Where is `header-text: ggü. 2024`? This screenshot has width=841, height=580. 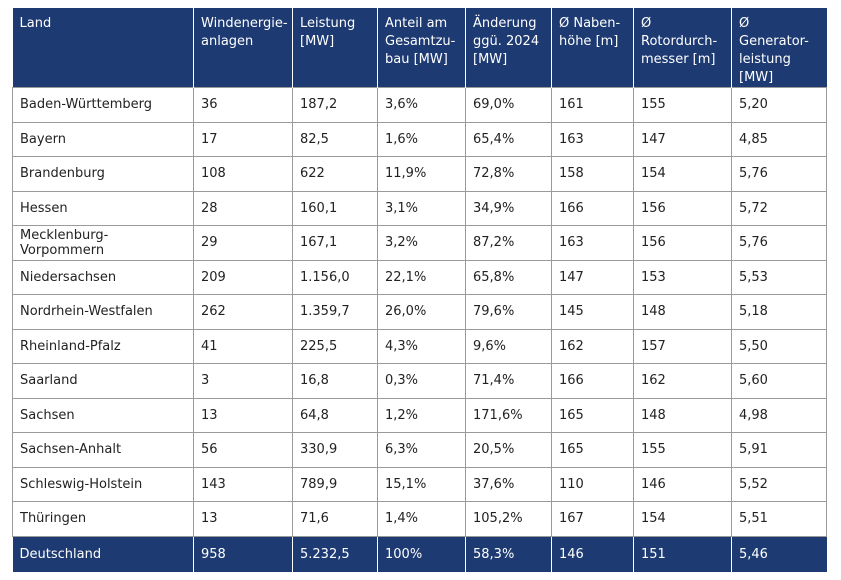
header-text: ggü. 2024 is located at coordinates (506, 41).